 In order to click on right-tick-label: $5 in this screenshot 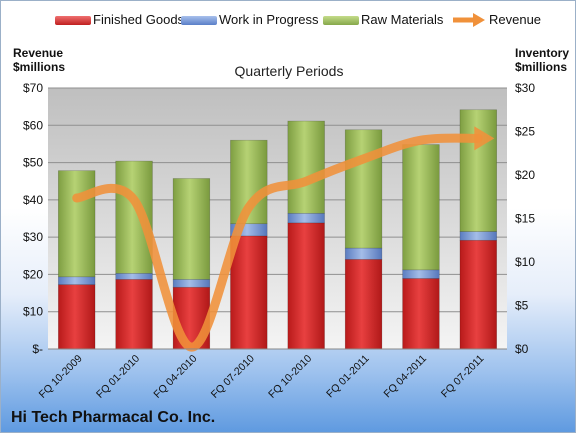, I will do `click(522, 306)`.